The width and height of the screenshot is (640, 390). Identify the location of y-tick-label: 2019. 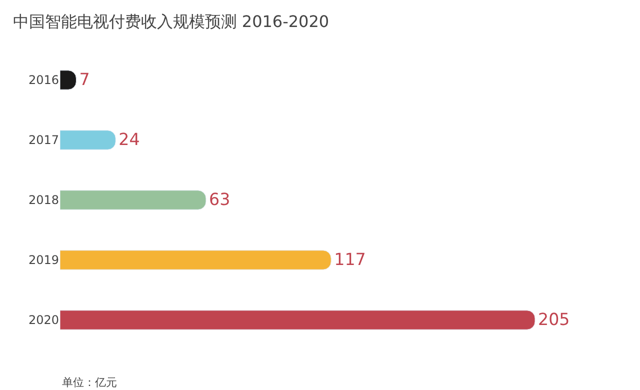
(43, 260).